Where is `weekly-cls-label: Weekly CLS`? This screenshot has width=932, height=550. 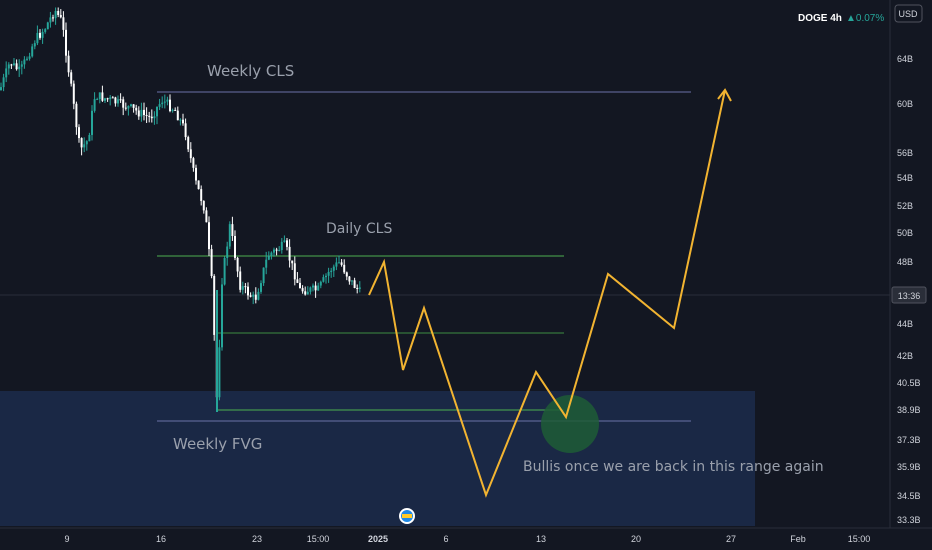 weekly-cls-label: Weekly CLS is located at coordinates (250, 71).